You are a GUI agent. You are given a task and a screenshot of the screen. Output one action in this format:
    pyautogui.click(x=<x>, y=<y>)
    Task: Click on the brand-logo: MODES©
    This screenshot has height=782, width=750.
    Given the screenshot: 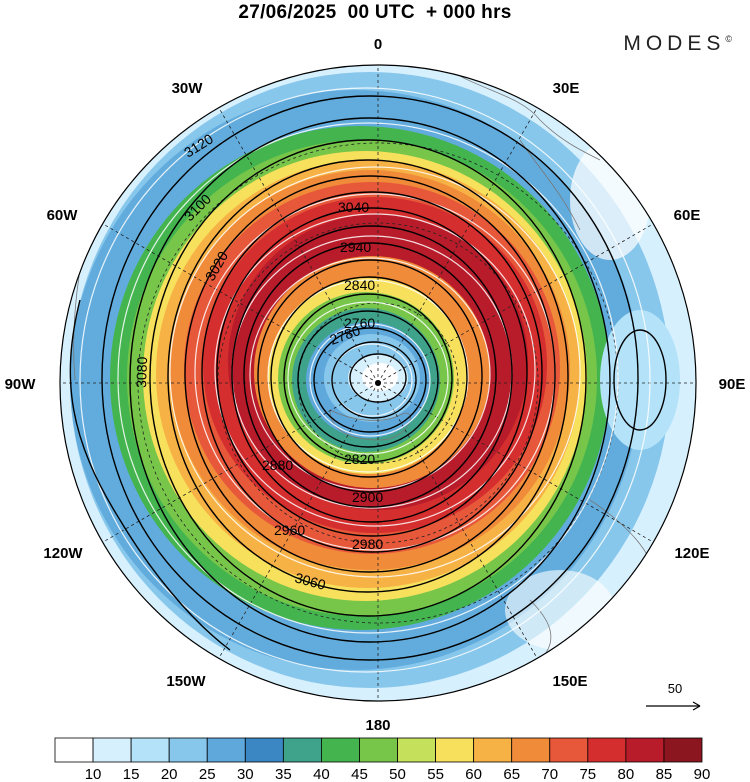 What is the action you would take?
    pyautogui.click(x=677, y=44)
    